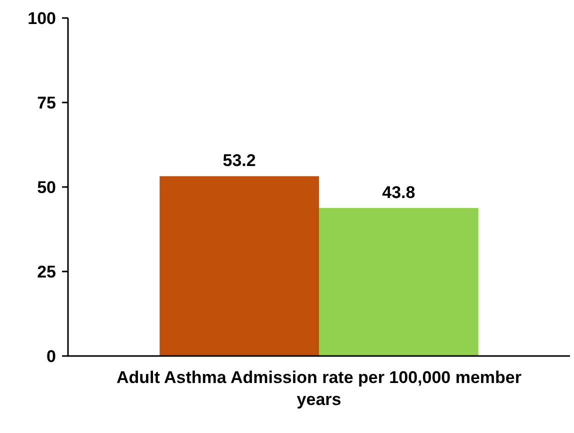  What do you see at coordinates (46, 187) in the screenshot?
I see `y-tick-label: 50` at bounding box center [46, 187].